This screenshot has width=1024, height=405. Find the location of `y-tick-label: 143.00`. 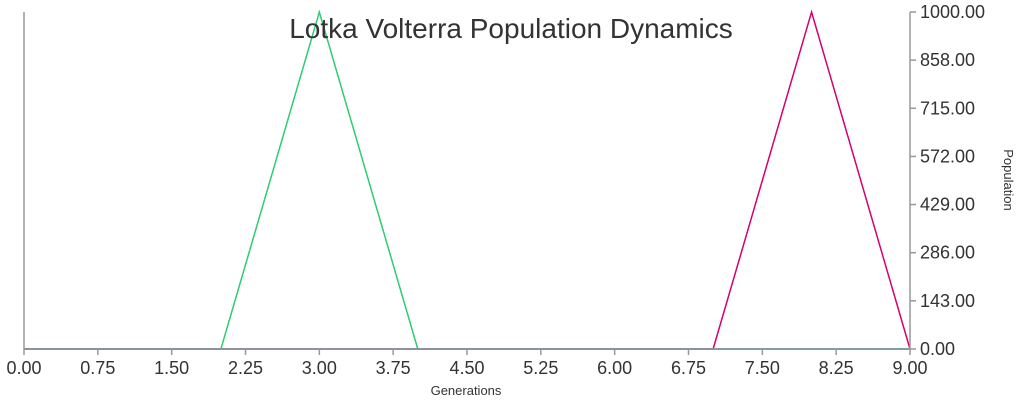

y-tick-label: 143.00 is located at coordinates (947, 301).